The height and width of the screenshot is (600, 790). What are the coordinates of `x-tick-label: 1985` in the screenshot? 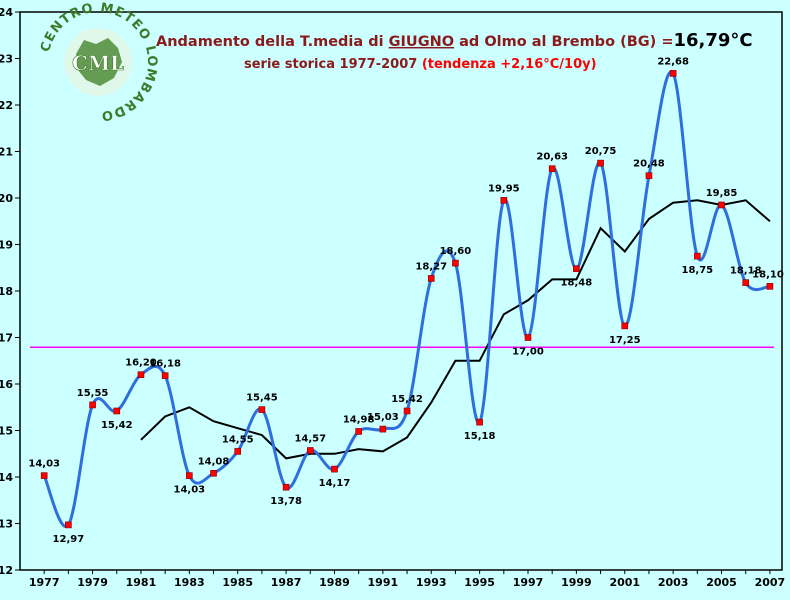 It's located at (237, 582).